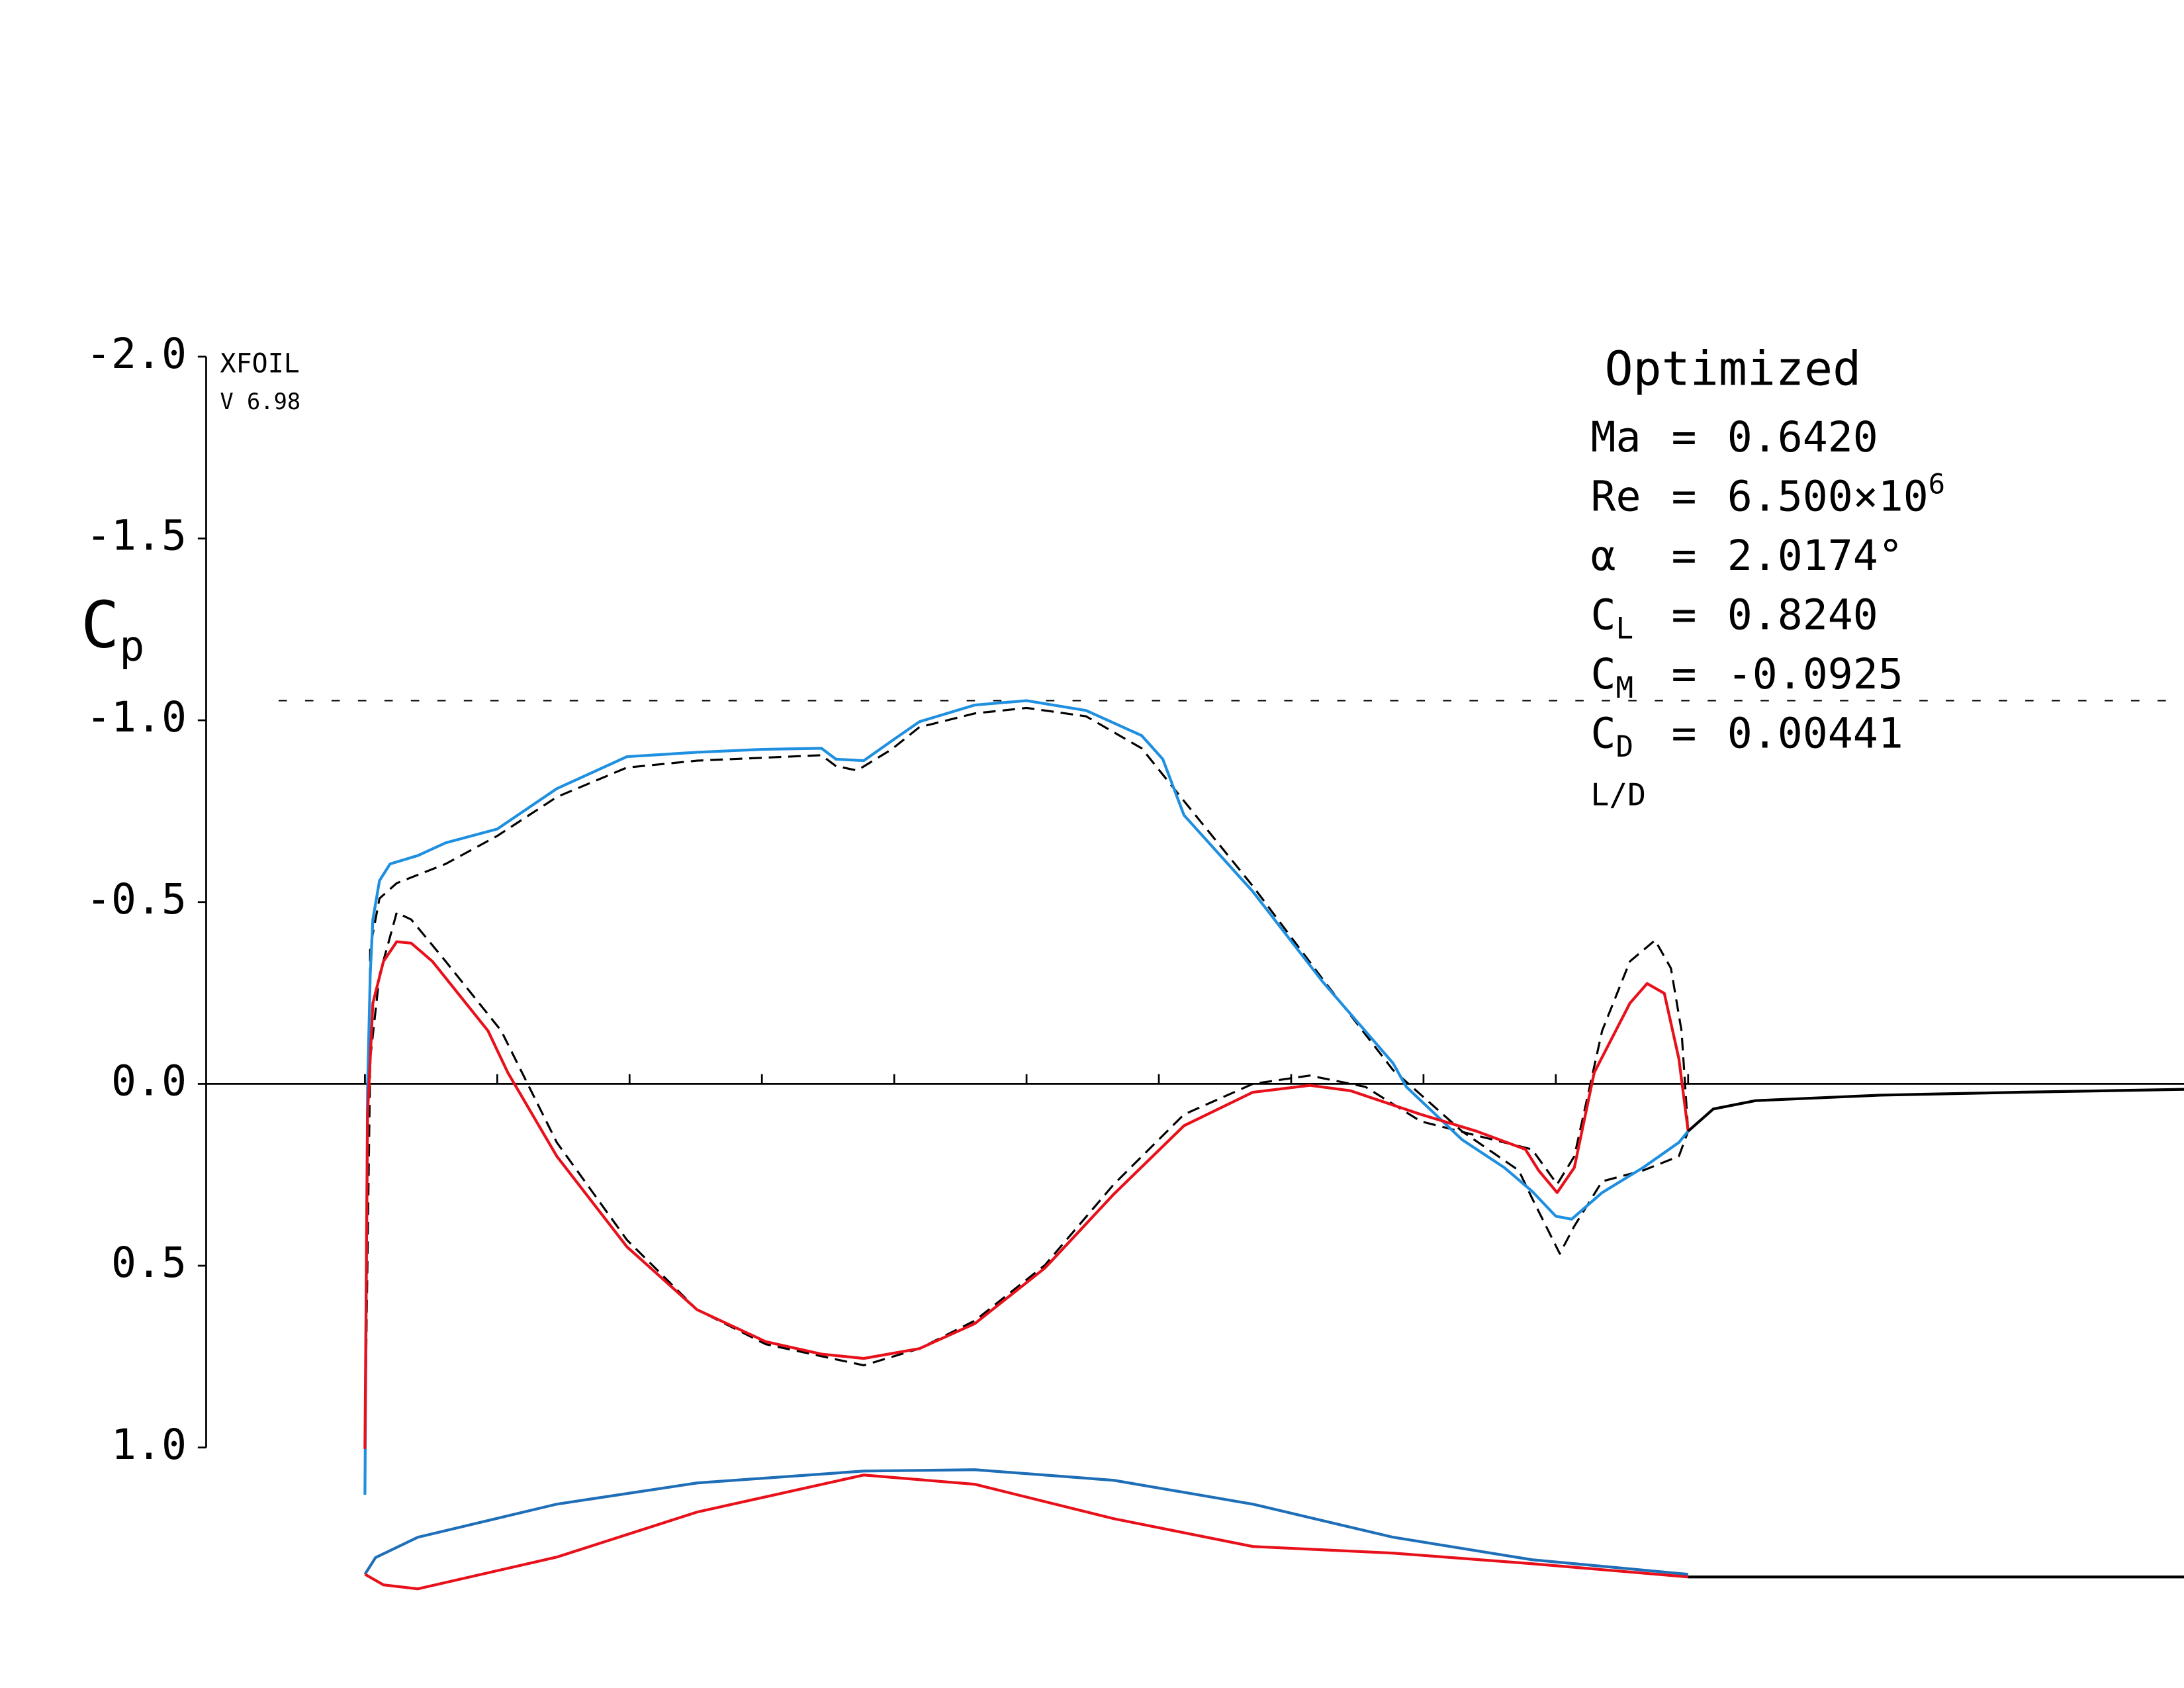 The width and height of the screenshot is (2184, 1688). I want to click on param-value-main: 0.00441, so click(1815, 732).